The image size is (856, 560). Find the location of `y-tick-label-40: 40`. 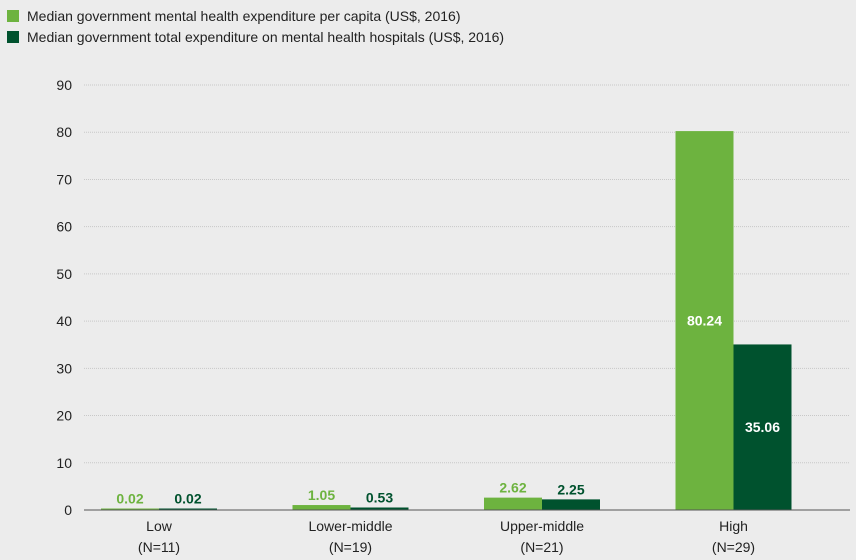

y-tick-label-40: 40 is located at coordinates (64, 321).